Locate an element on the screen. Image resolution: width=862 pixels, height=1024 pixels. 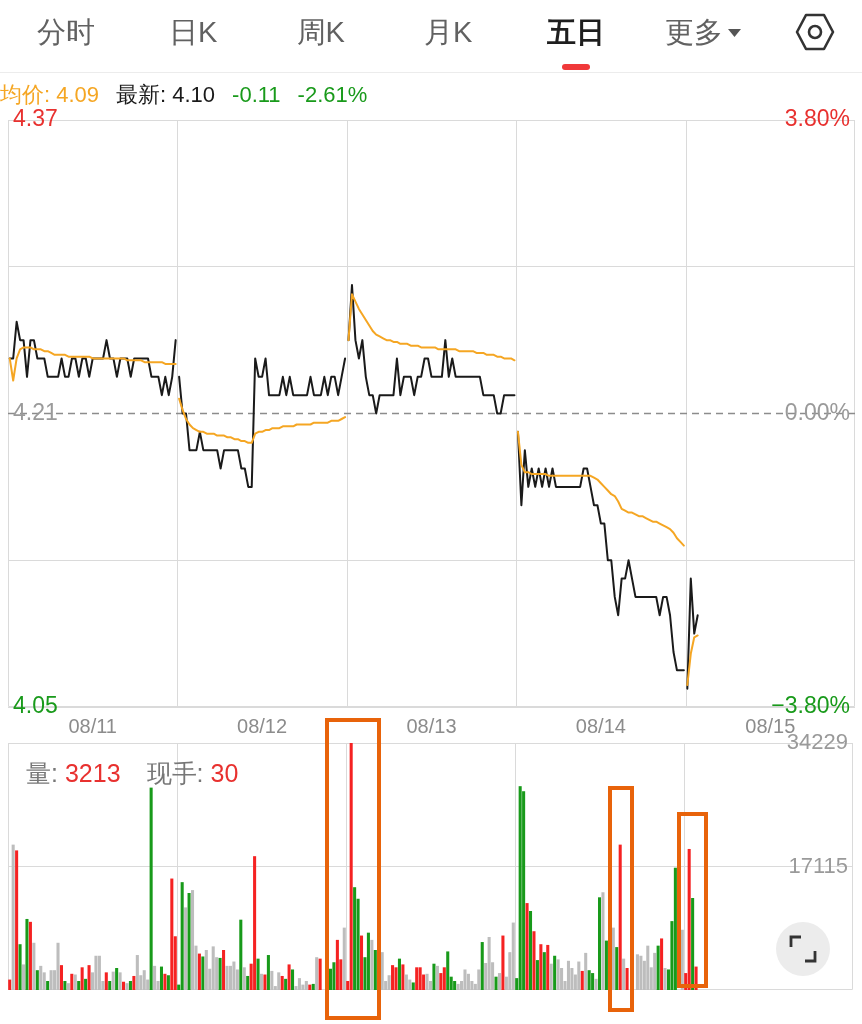
y-tick-label: 17115 is located at coordinates (818, 865).